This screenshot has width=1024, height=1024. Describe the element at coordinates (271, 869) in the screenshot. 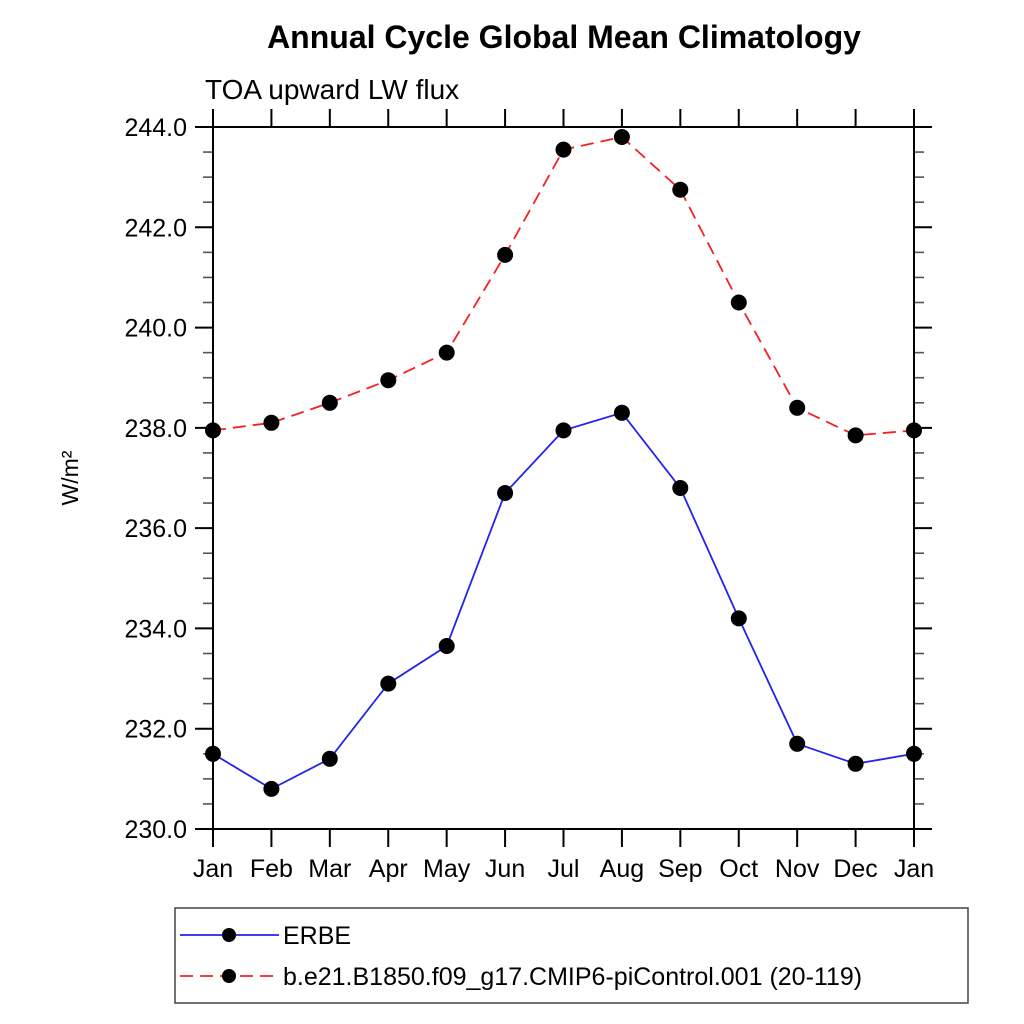

I see `x-tick-label: Feb` at that location.